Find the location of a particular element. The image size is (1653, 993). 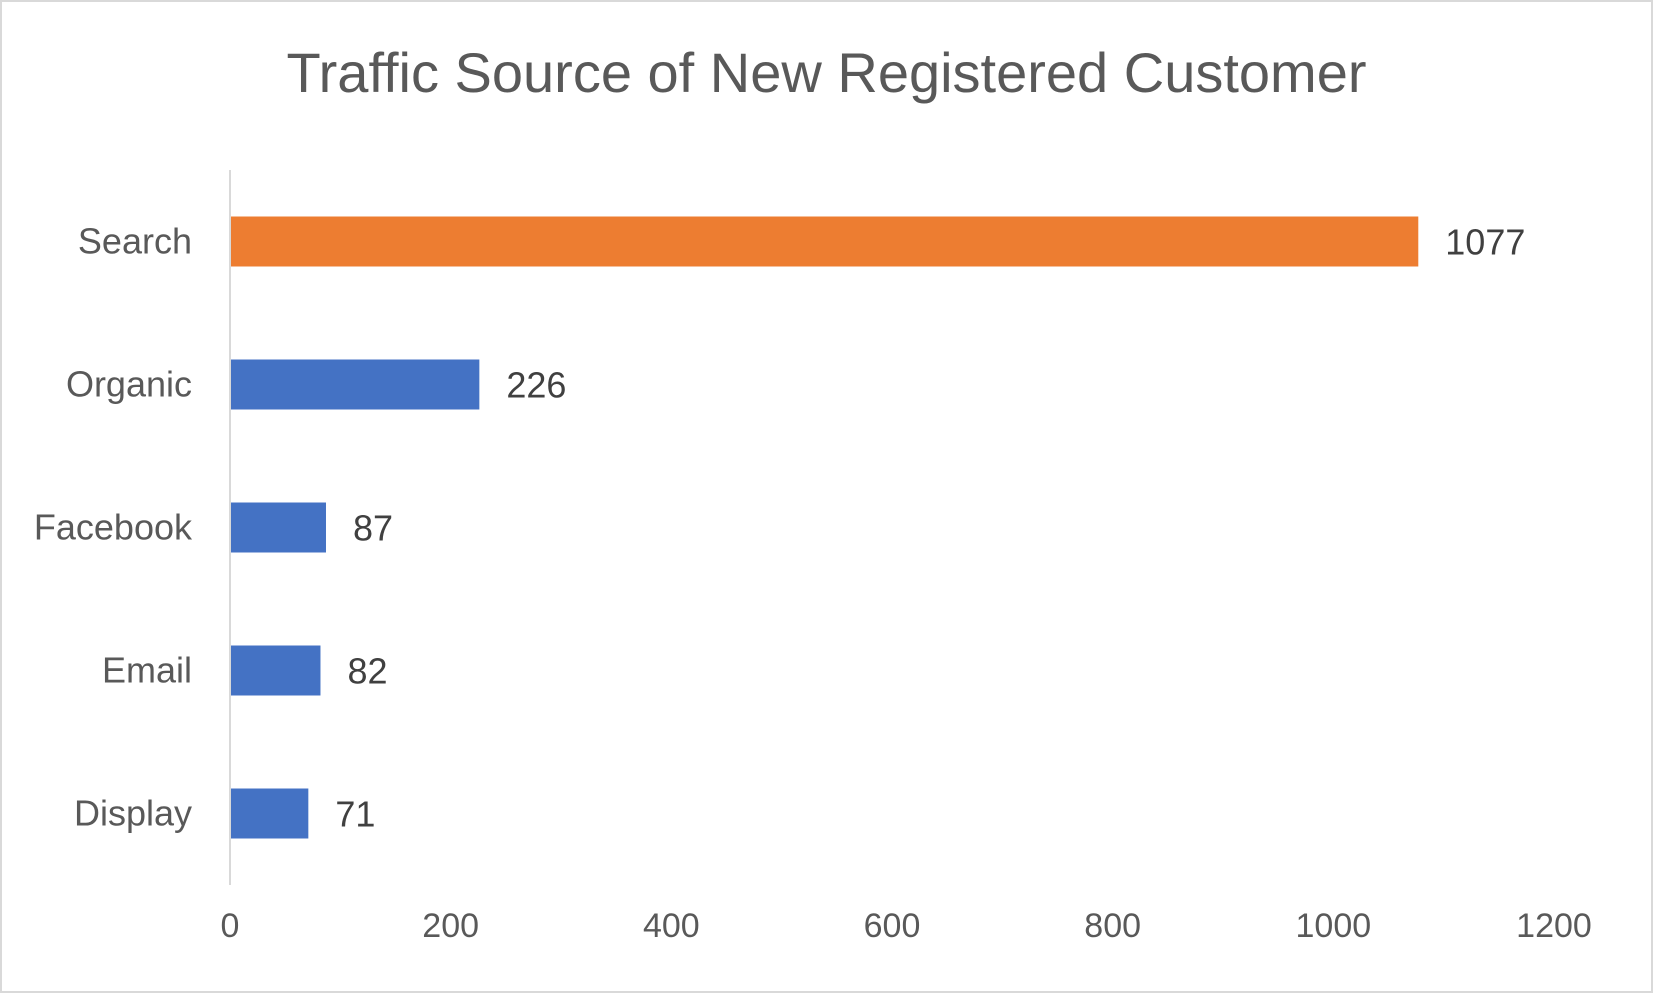

category-label-search: Search is located at coordinates (135, 241).